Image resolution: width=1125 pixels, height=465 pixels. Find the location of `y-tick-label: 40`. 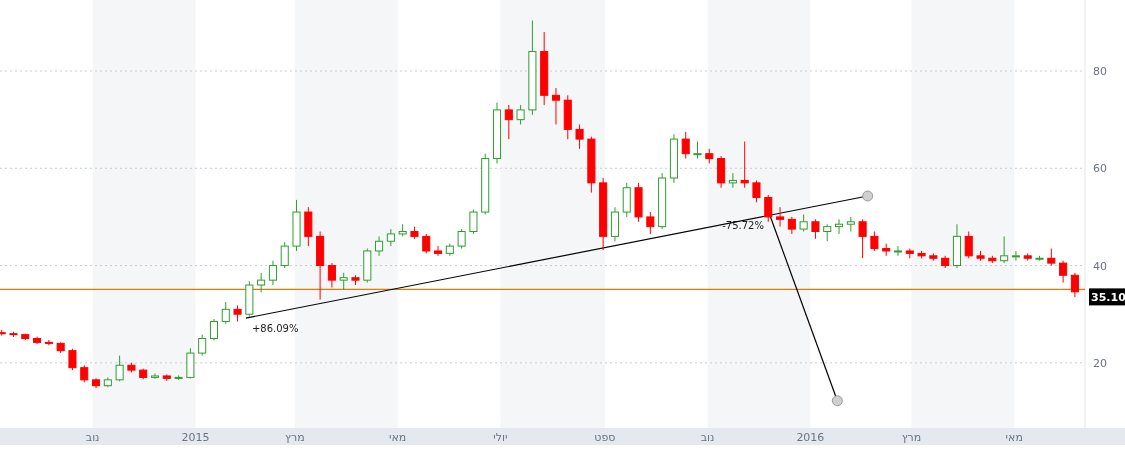

y-tick-label: 40 is located at coordinates (1100, 266).